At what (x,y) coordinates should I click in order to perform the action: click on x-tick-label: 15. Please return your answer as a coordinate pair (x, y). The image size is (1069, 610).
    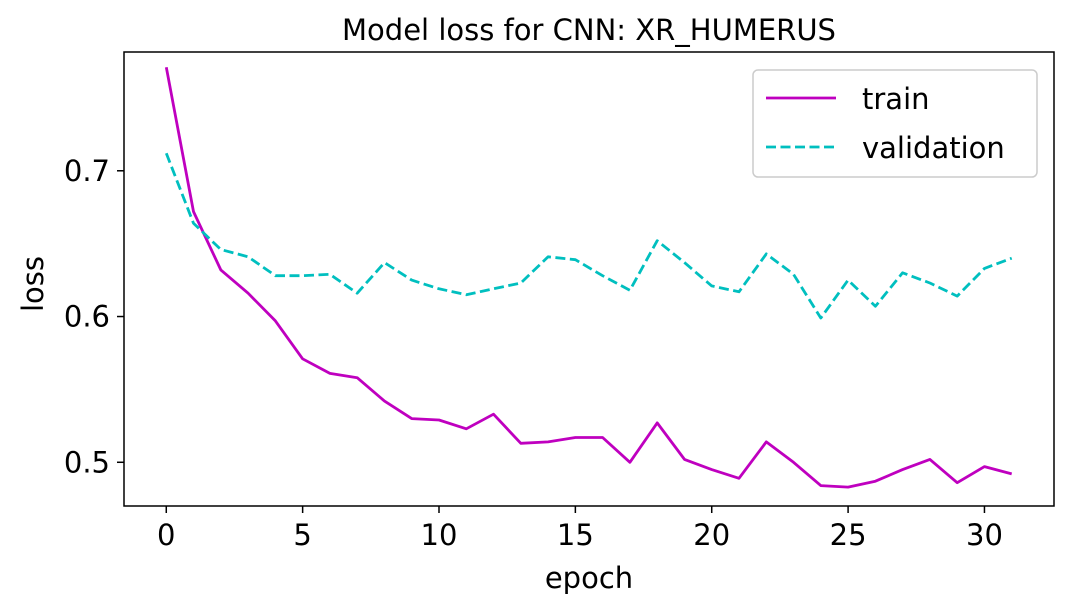
    Looking at the image, I should click on (575, 535).